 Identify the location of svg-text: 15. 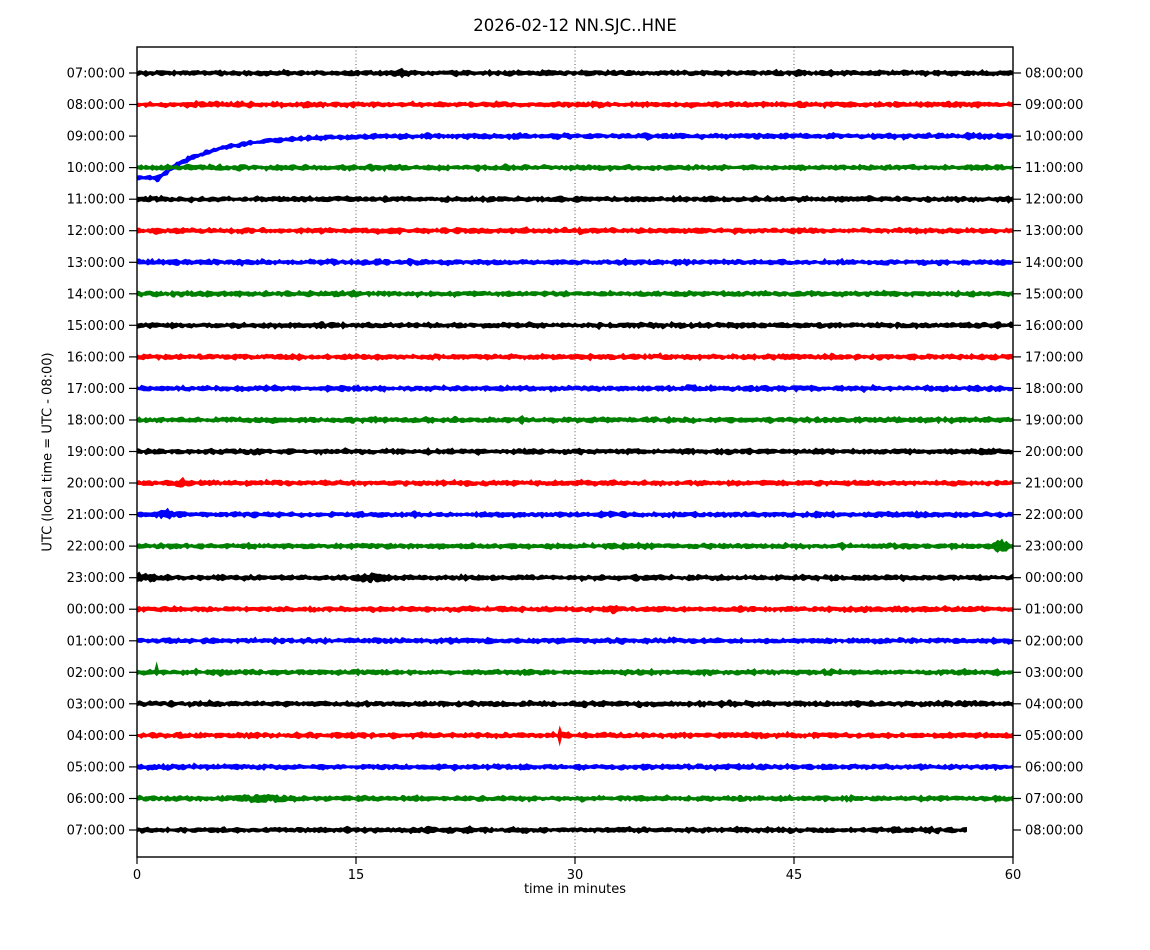
(356, 875).